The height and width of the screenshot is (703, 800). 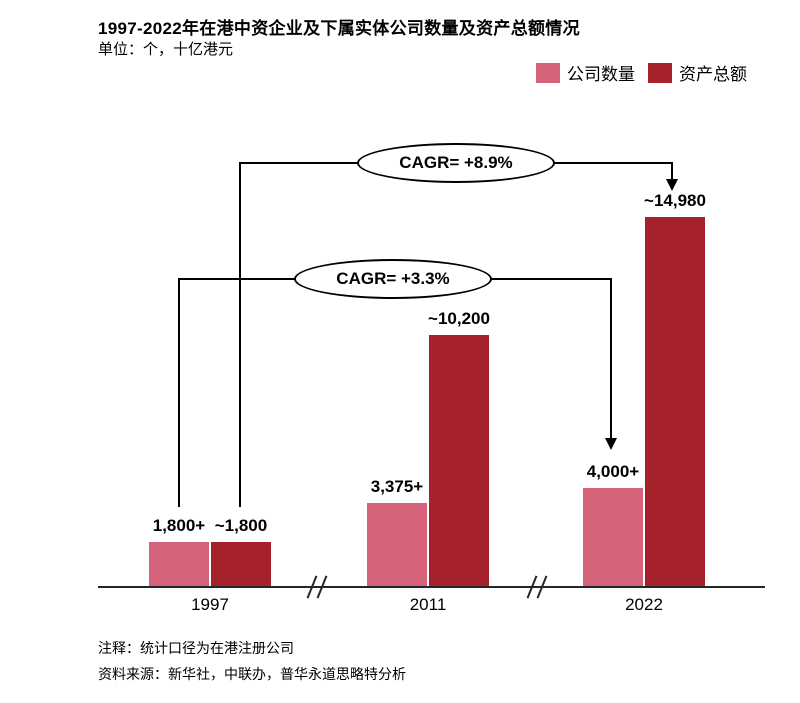 I want to click on bar-value-label-companies-2022: 4,000+, so click(x=613, y=471).